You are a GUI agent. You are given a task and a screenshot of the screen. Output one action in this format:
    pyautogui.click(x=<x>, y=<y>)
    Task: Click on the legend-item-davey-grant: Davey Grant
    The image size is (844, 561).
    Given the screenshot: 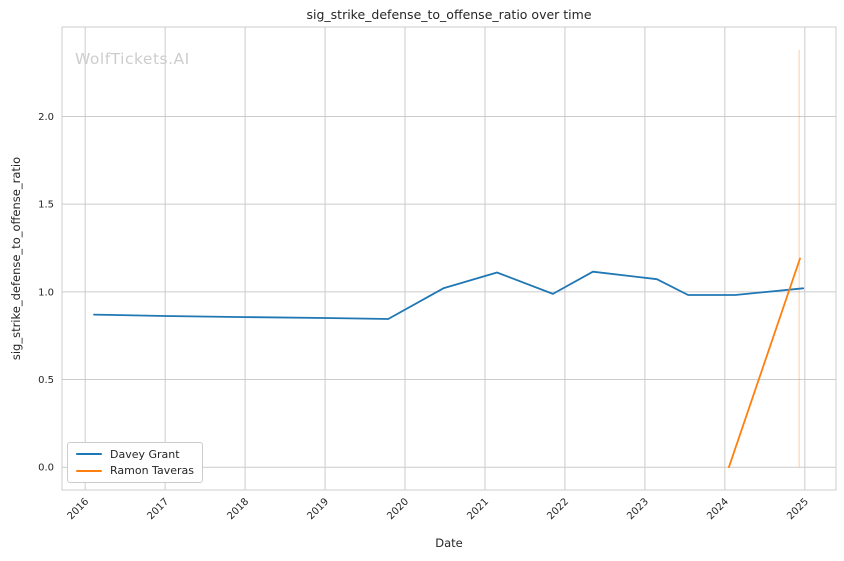 What is the action you would take?
    pyautogui.click(x=135, y=454)
    